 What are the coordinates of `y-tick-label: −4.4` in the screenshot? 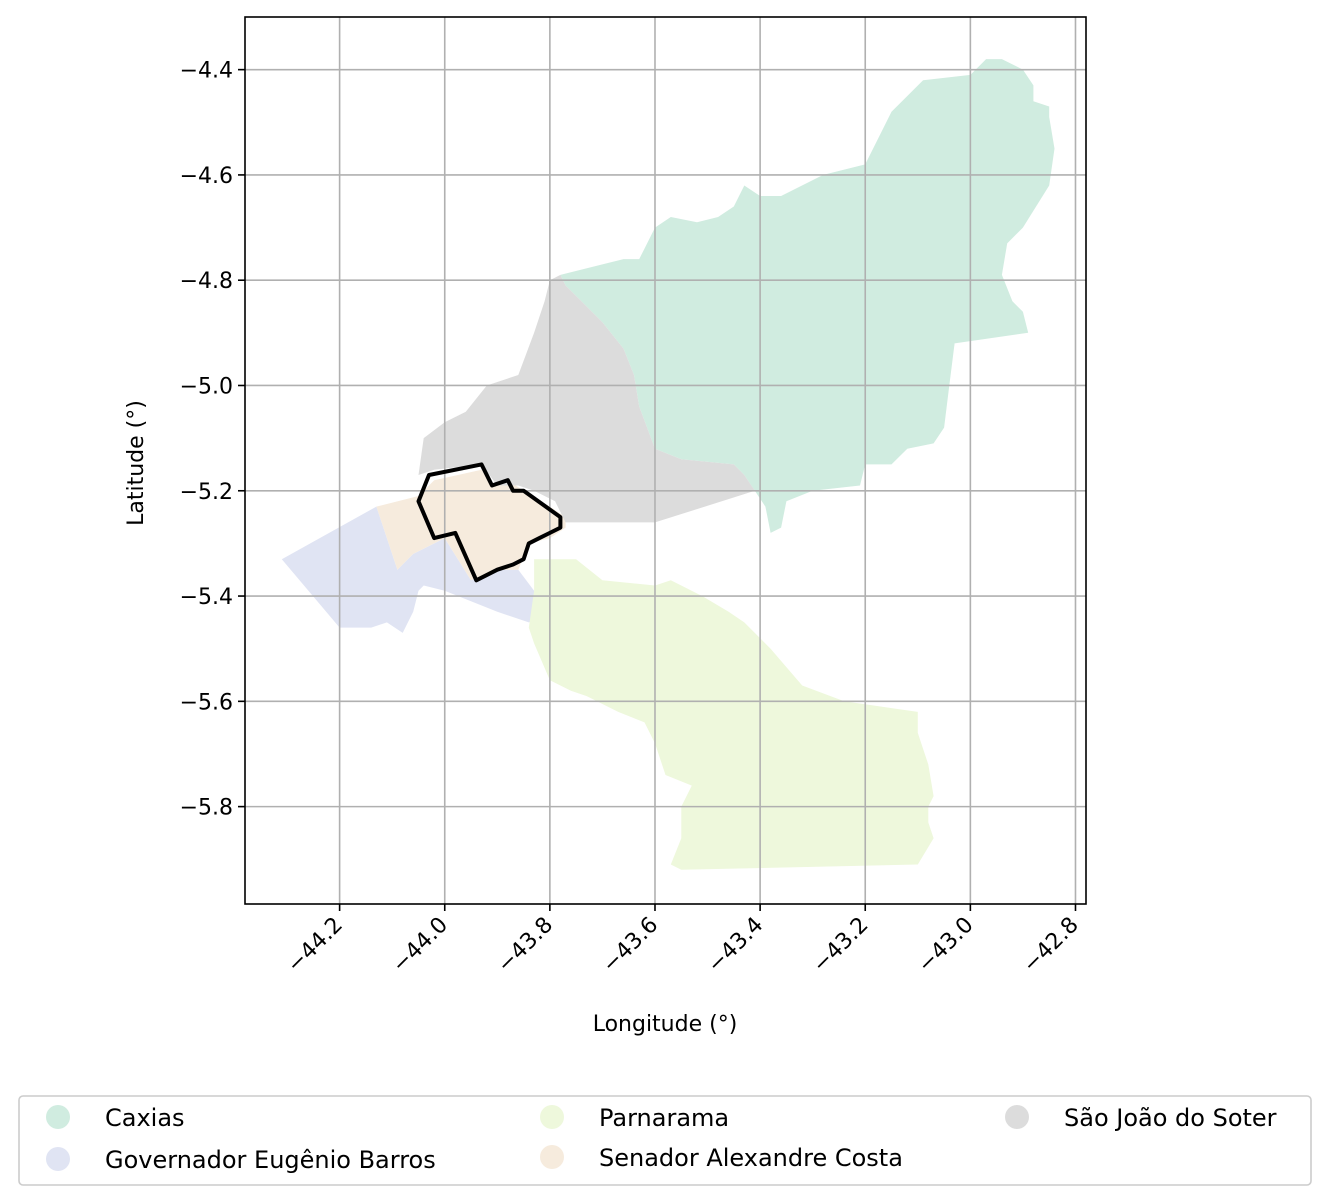 It's located at (206, 71).